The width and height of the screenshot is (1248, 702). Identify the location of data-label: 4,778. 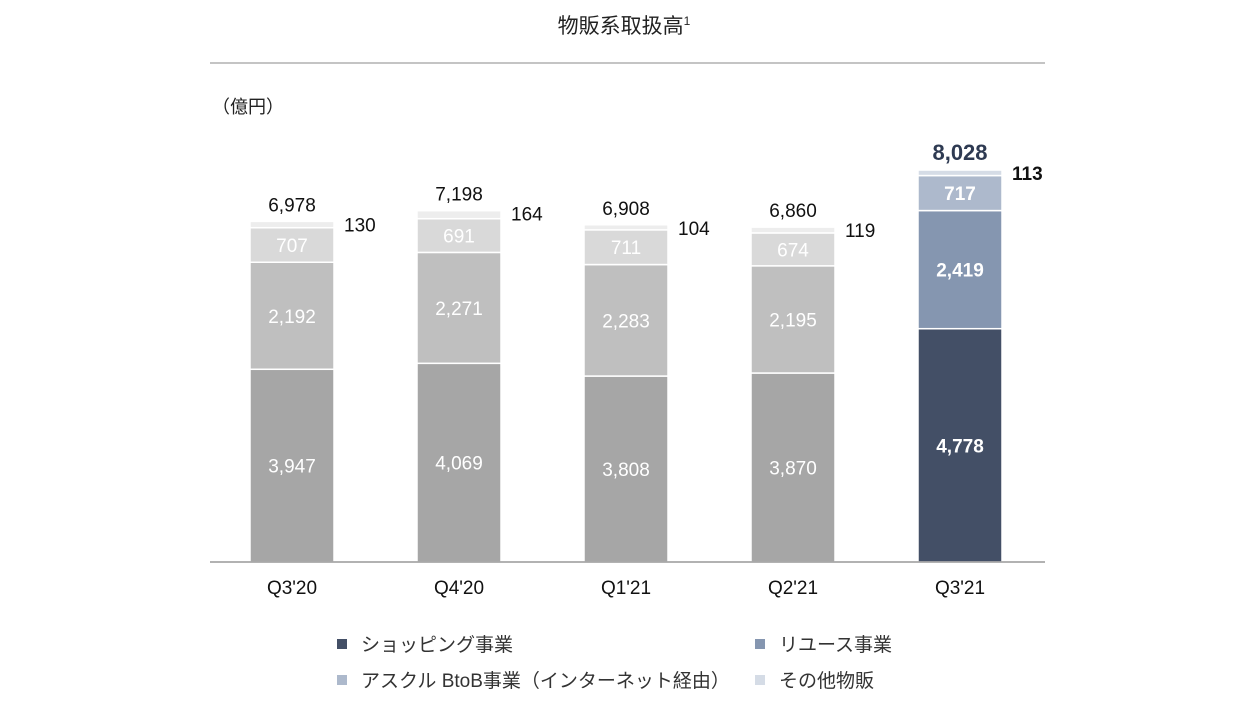
(960, 446).